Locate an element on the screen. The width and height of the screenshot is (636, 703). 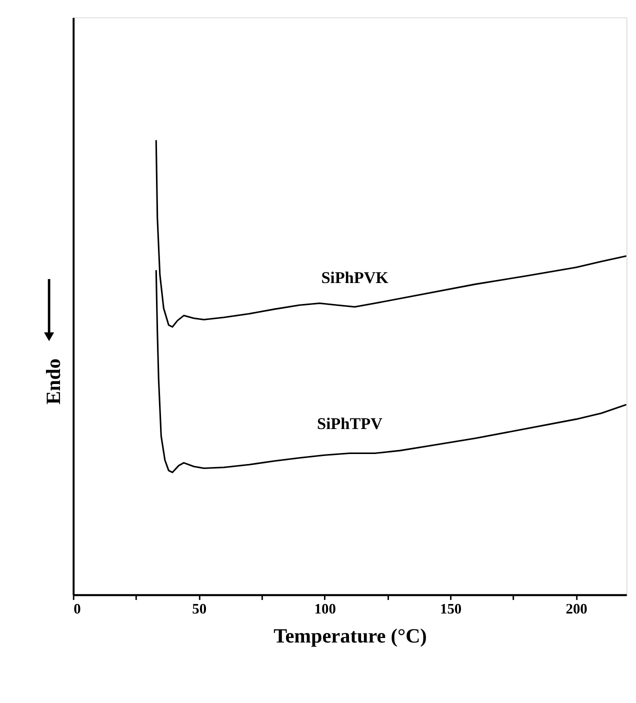
x-tick-label: 150 is located at coordinates (451, 609).